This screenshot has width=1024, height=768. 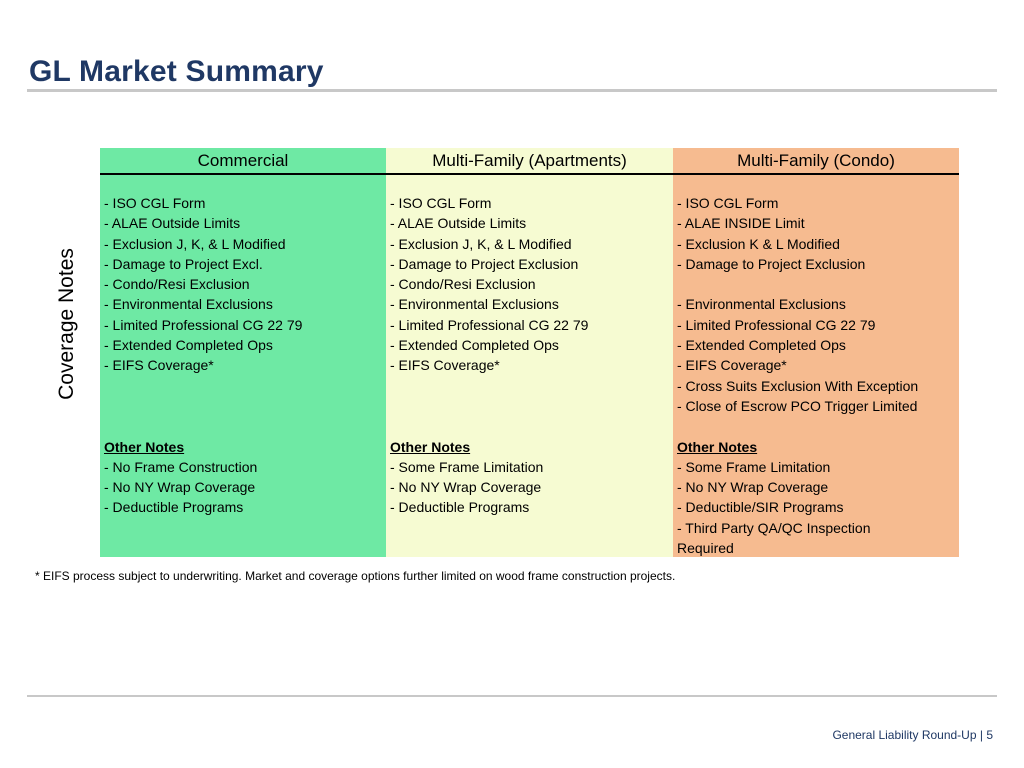 I want to click on page-title: GL Market Summary, so click(x=176, y=71).